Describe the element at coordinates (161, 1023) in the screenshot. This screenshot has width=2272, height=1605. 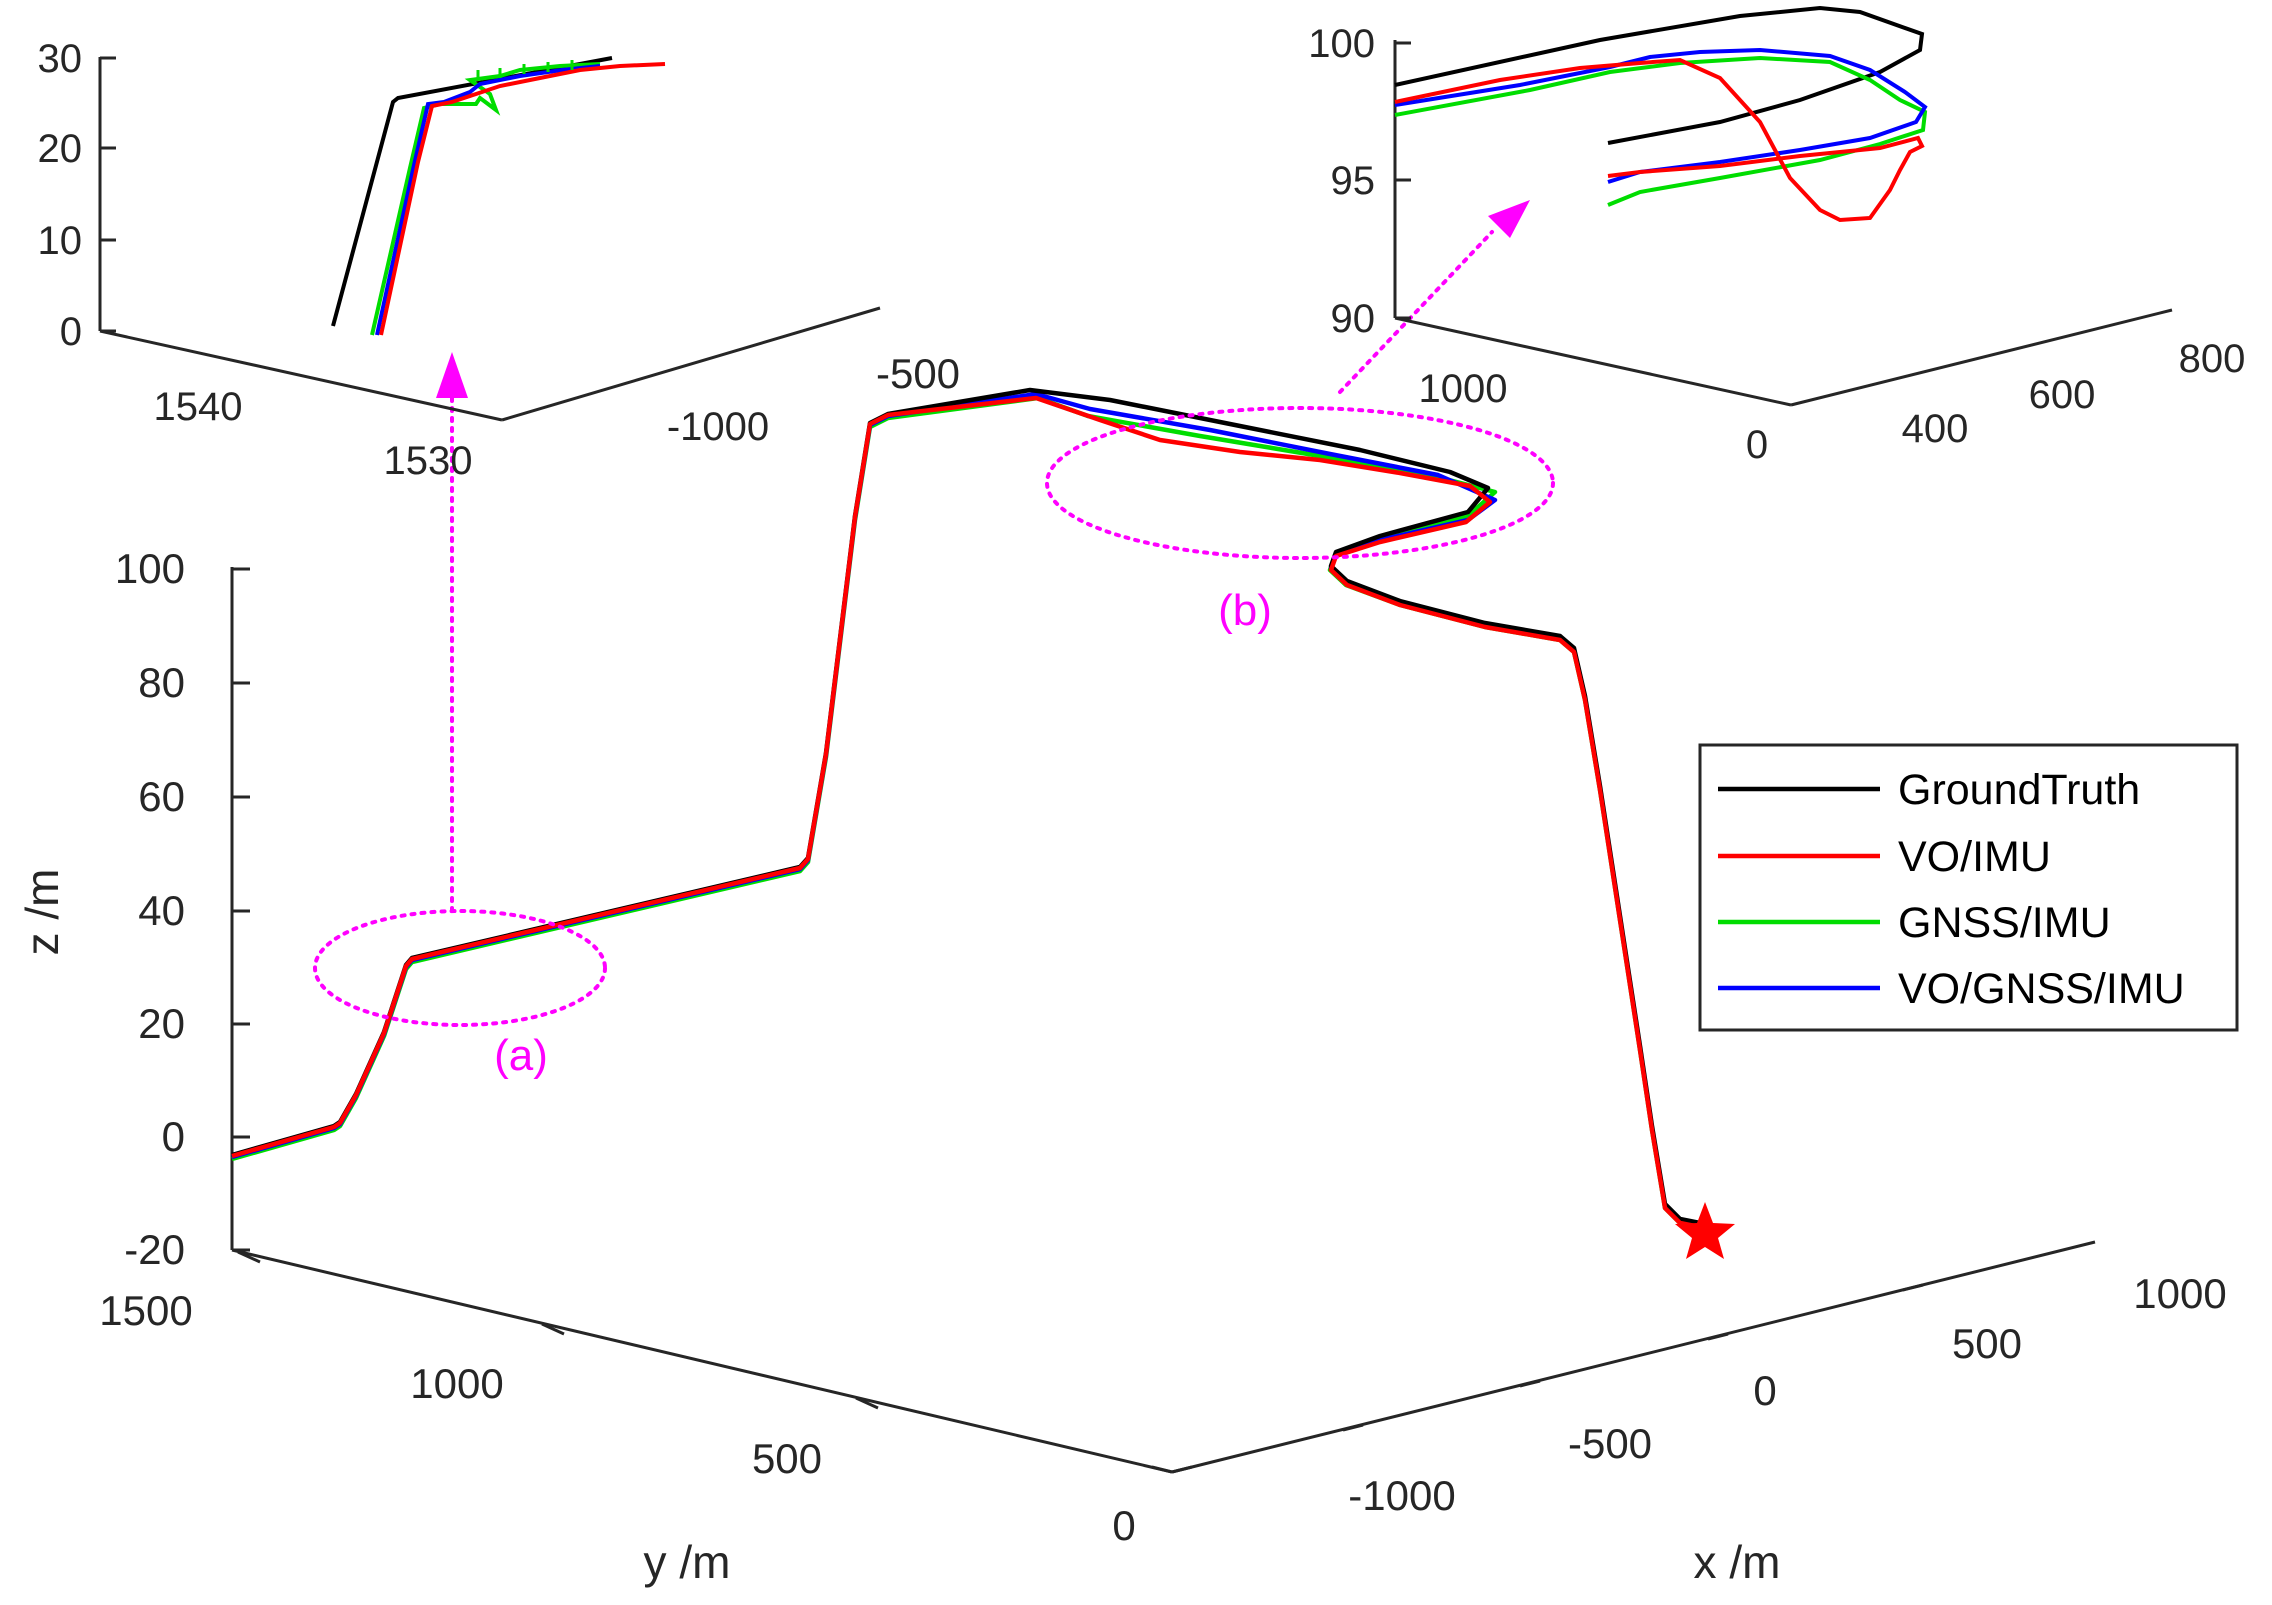
I see `z-tick-label: 20` at that location.